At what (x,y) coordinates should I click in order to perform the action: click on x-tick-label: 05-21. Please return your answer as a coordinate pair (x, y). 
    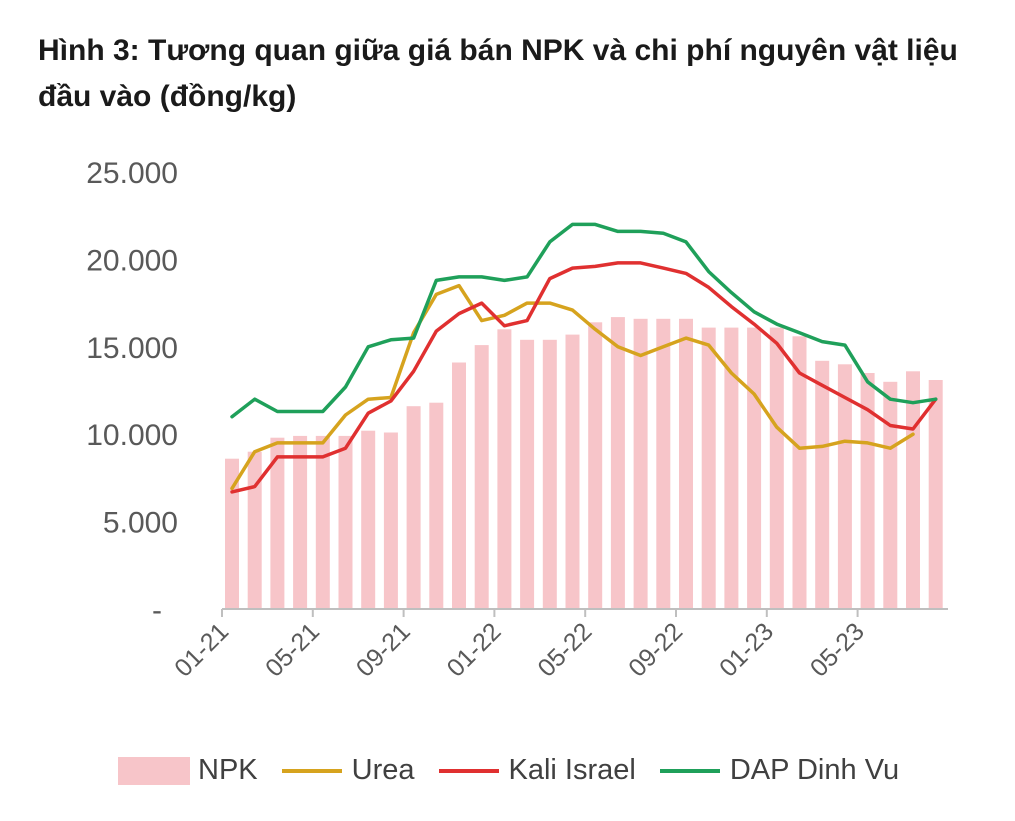
    Looking at the image, I should click on (292, 649).